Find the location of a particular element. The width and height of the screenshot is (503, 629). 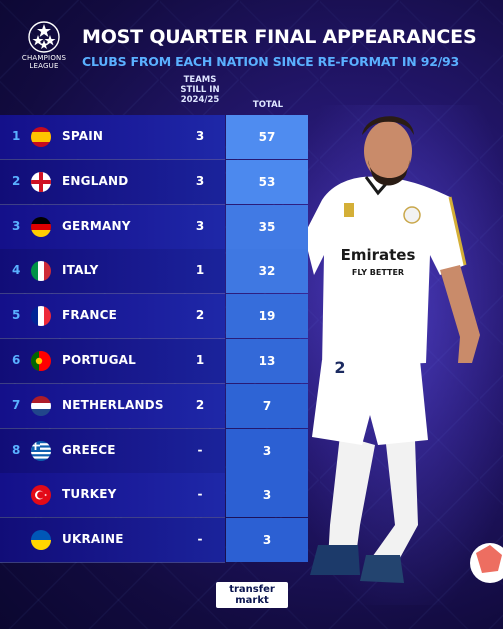

table-row: 4 ITALY 1 32 is located at coordinates (156, 272).